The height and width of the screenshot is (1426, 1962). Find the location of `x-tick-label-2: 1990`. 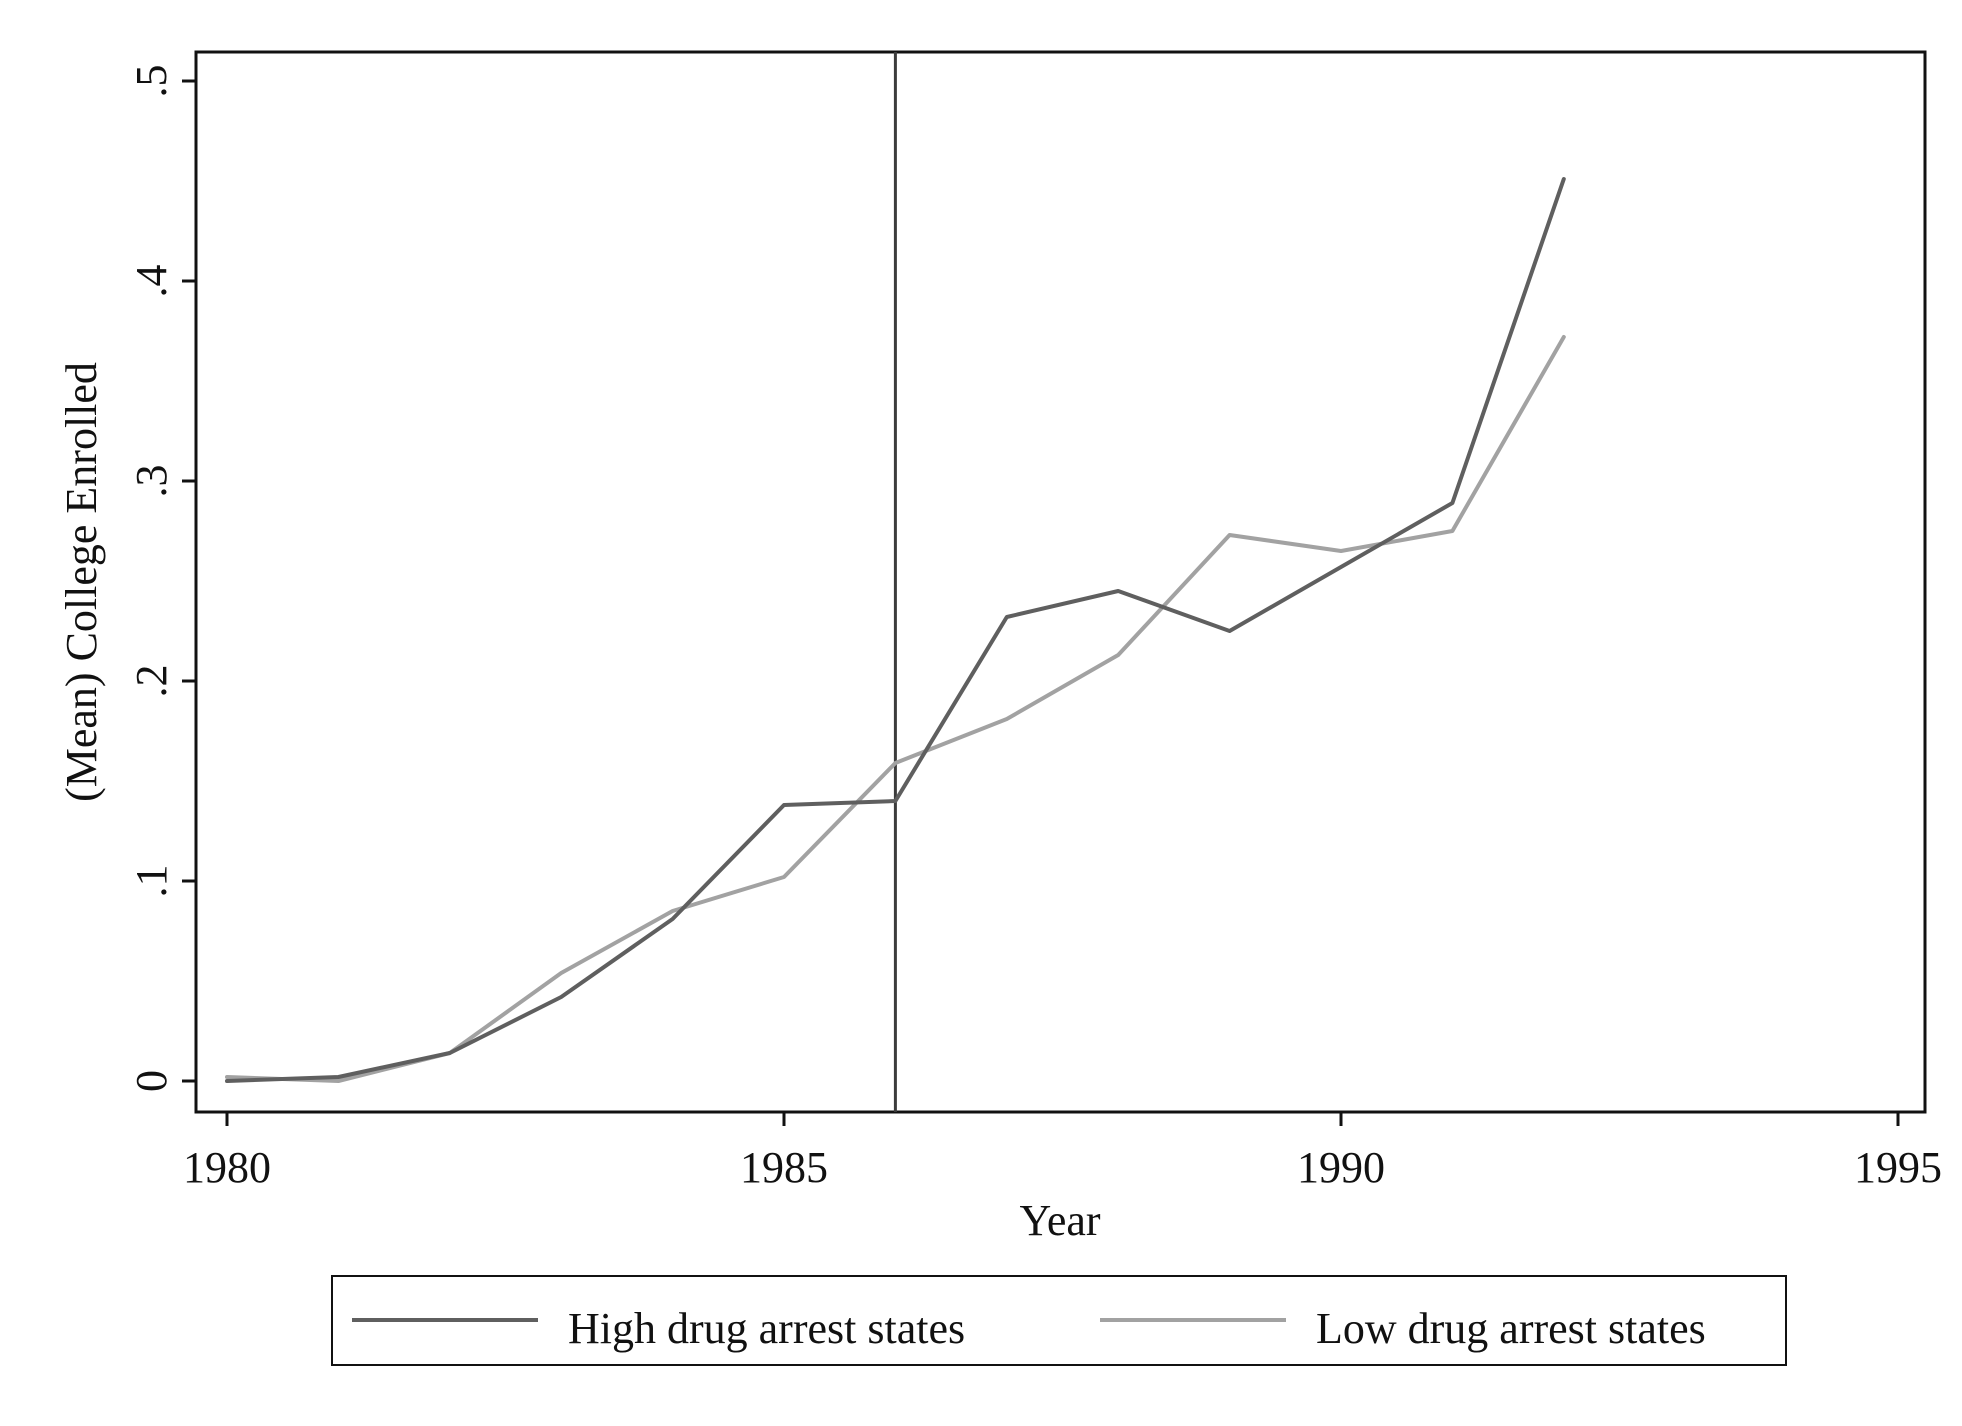

x-tick-label-2: 1990 is located at coordinates (1341, 1167).